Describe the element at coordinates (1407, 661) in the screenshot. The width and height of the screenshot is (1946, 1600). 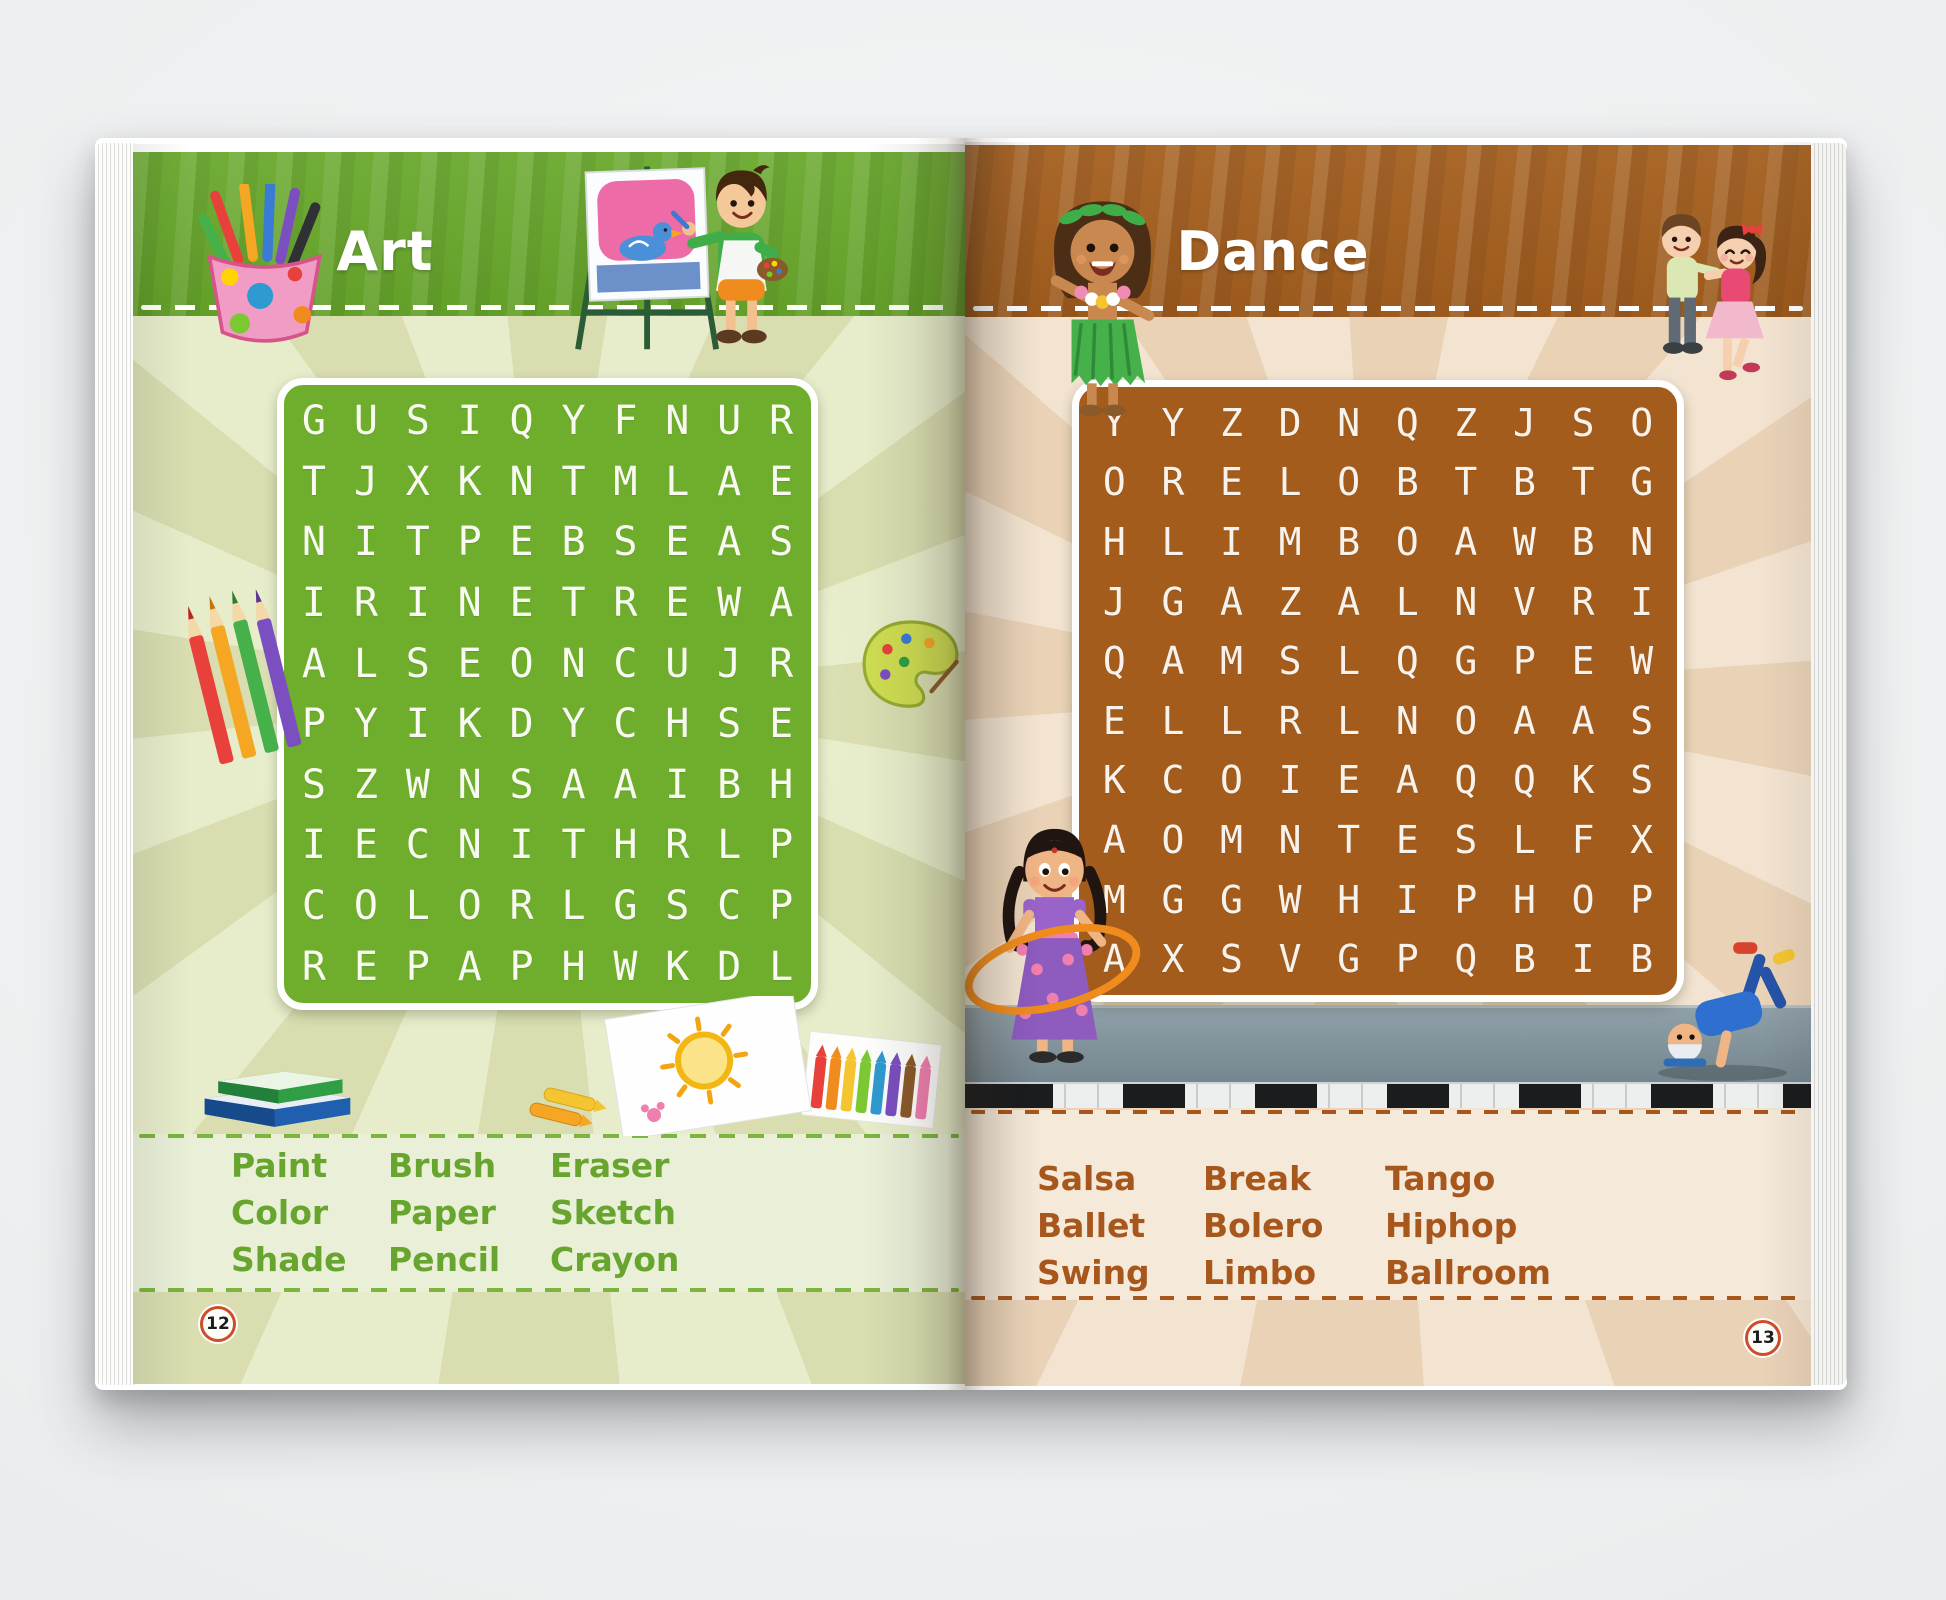
I see `grid-letter: Q` at that location.